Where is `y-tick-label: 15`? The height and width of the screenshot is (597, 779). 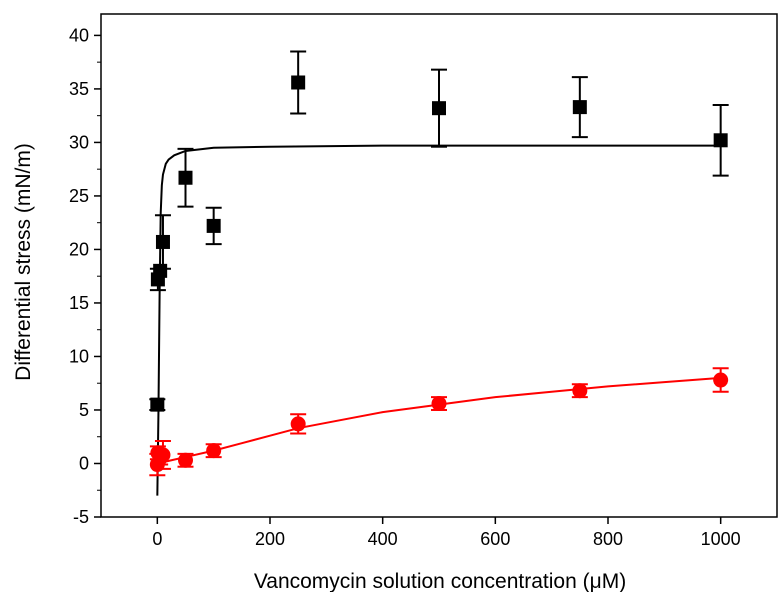 y-tick-label: 15 is located at coordinates (79, 303).